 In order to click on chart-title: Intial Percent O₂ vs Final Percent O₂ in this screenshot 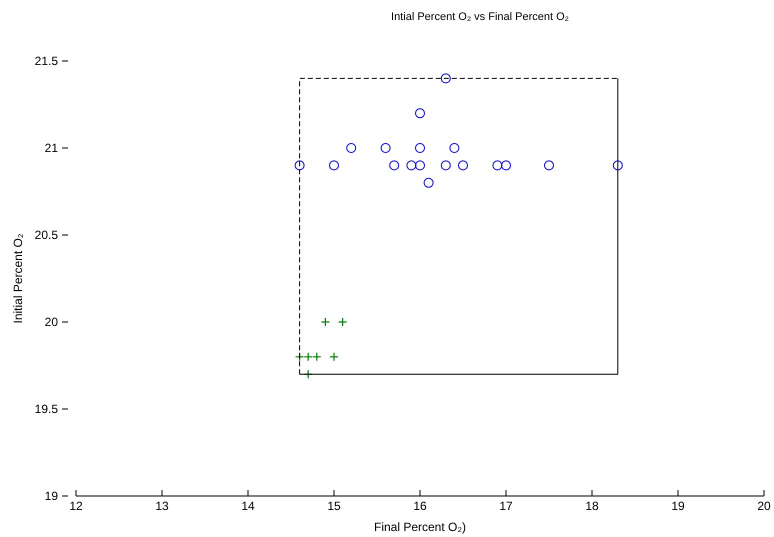, I will do `click(480, 17)`.